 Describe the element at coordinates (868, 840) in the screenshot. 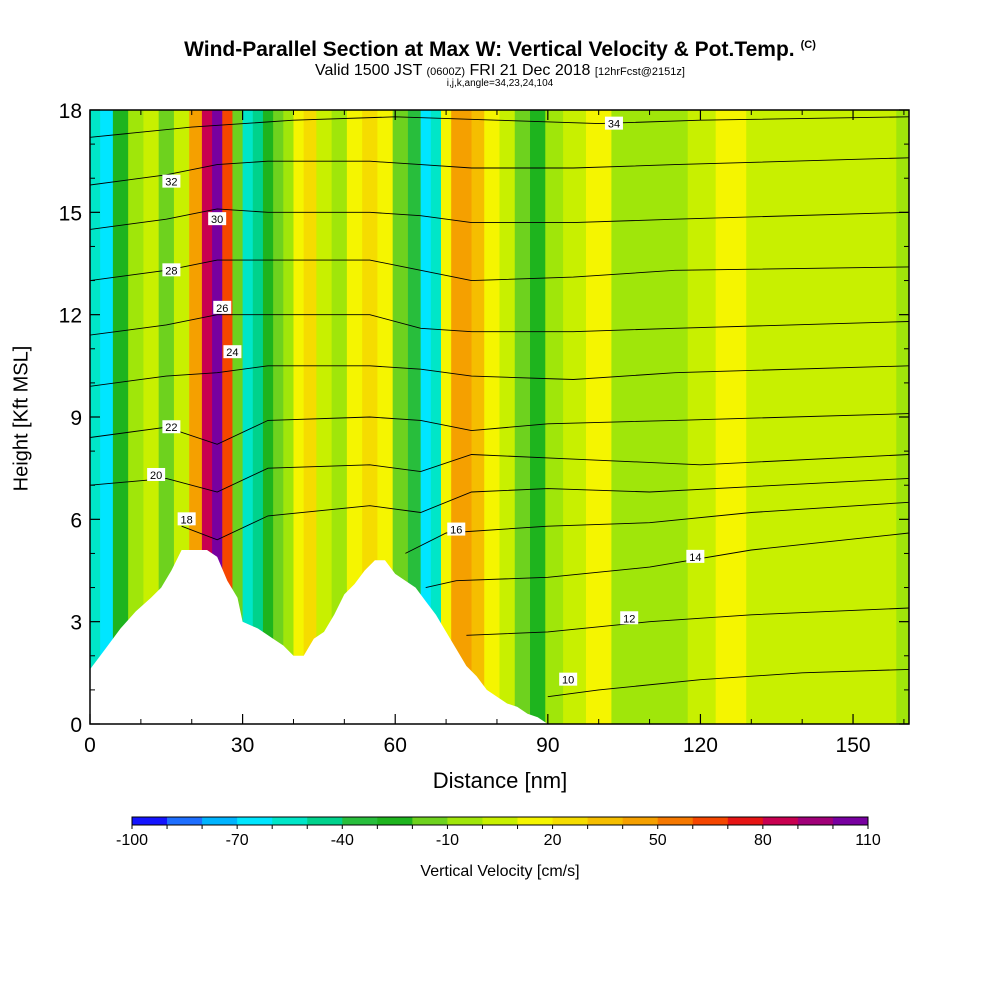

I see `colorbar-tick-label: 110` at that location.